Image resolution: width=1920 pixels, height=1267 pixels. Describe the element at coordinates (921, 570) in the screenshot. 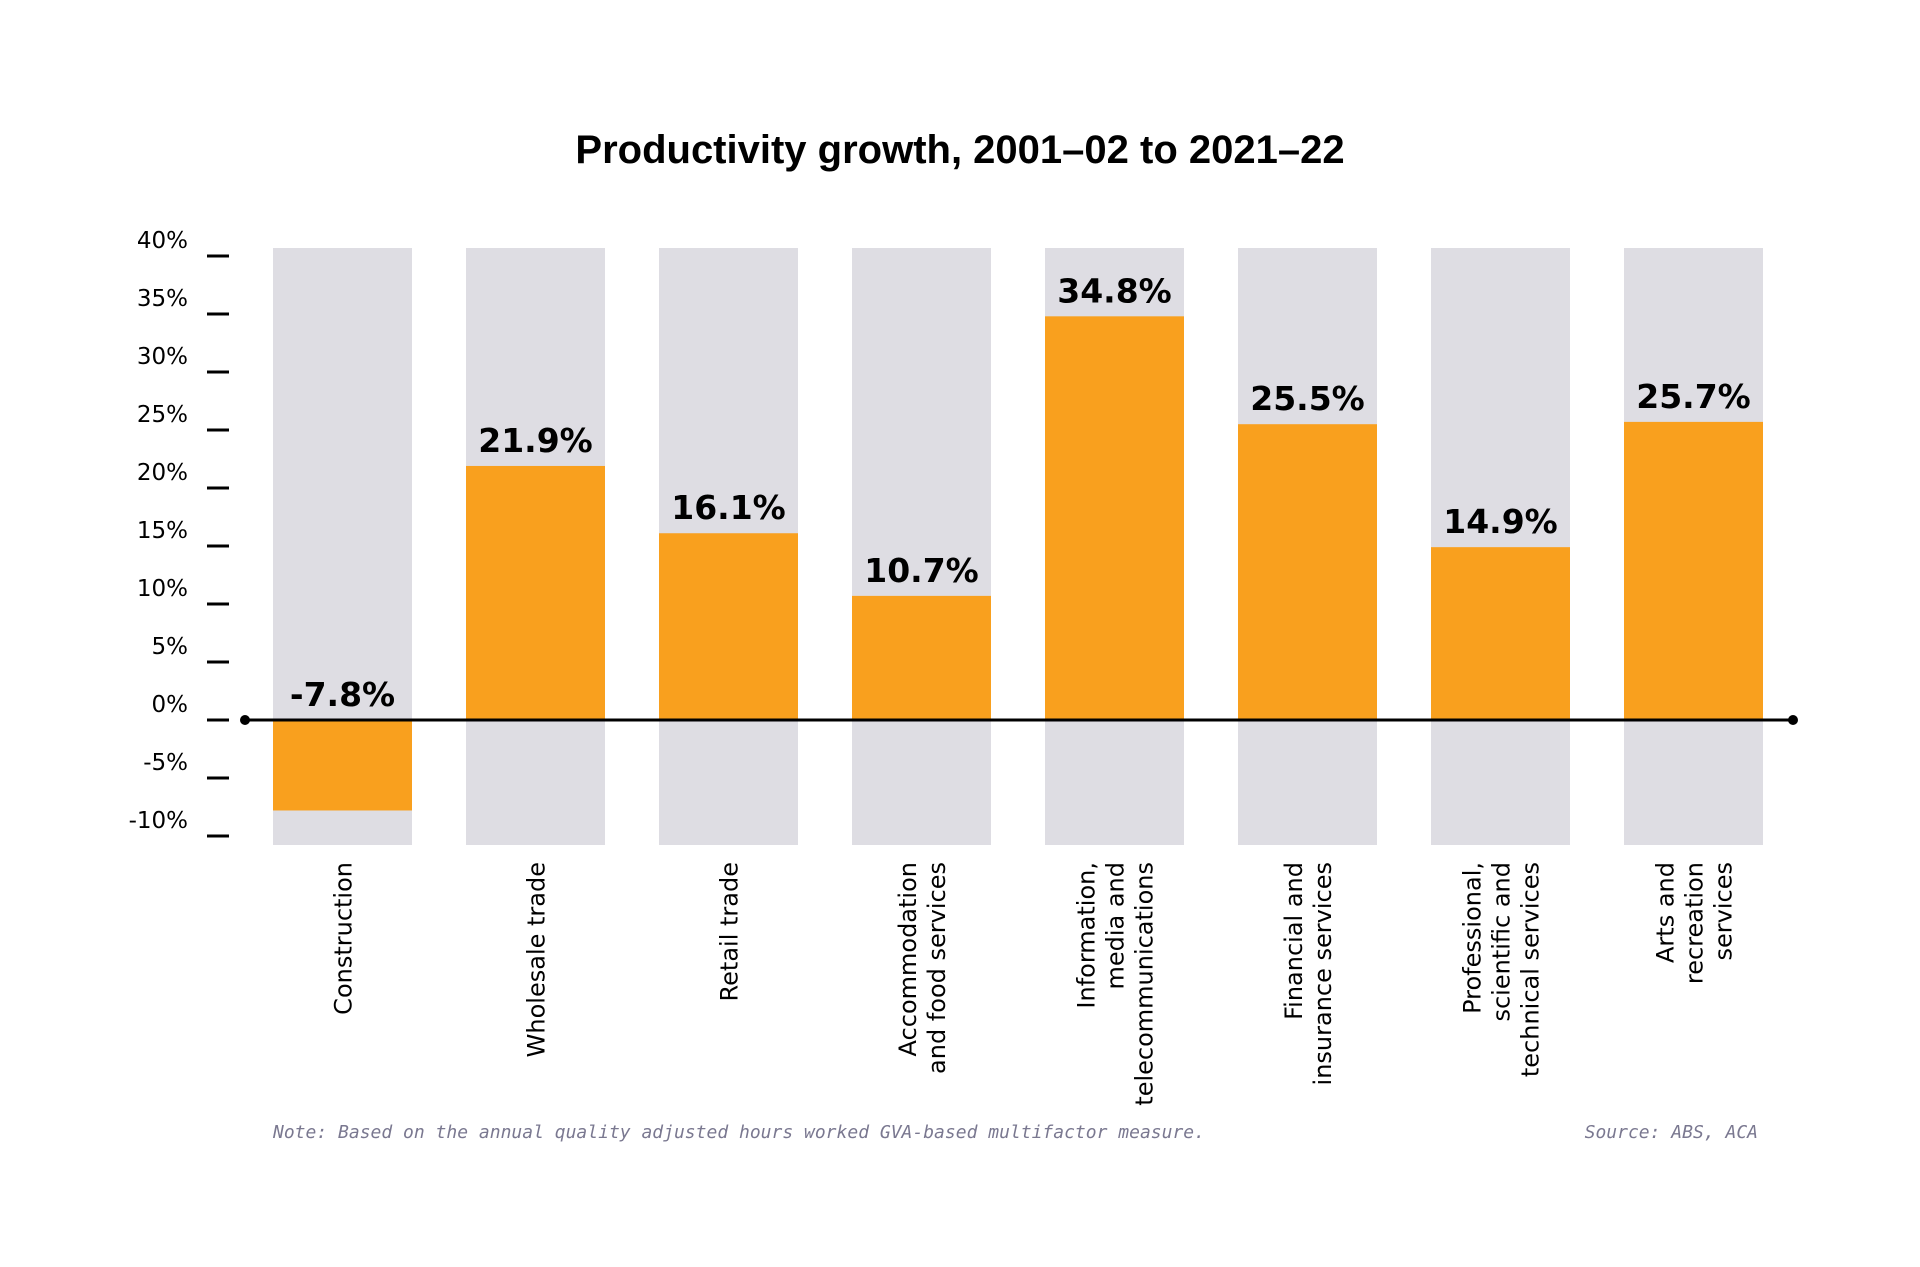

I see `data-label: 10.7%` at that location.